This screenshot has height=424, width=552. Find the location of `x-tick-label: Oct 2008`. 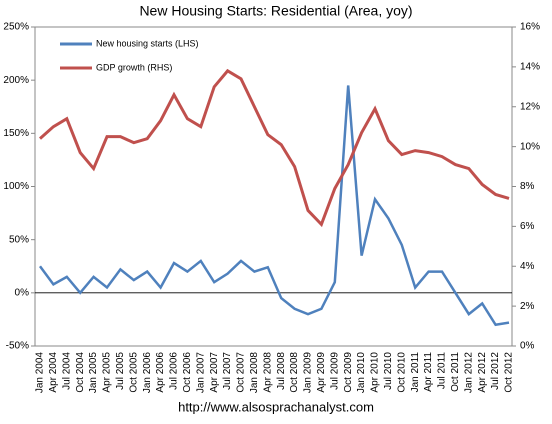

x-tick-label: Oct 2008 is located at coordinates (294, 372).